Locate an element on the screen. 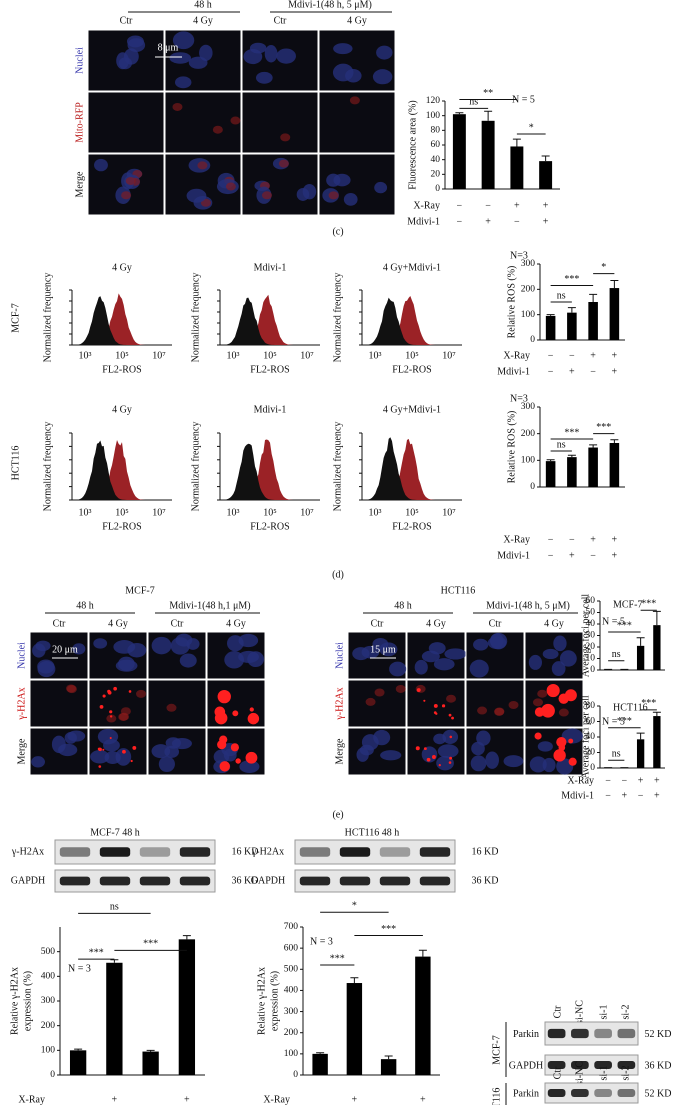 Image resolution: width=676 pixels, height=1105 pixels. cell-line: HCT116 is located at coordinates (458, 590).